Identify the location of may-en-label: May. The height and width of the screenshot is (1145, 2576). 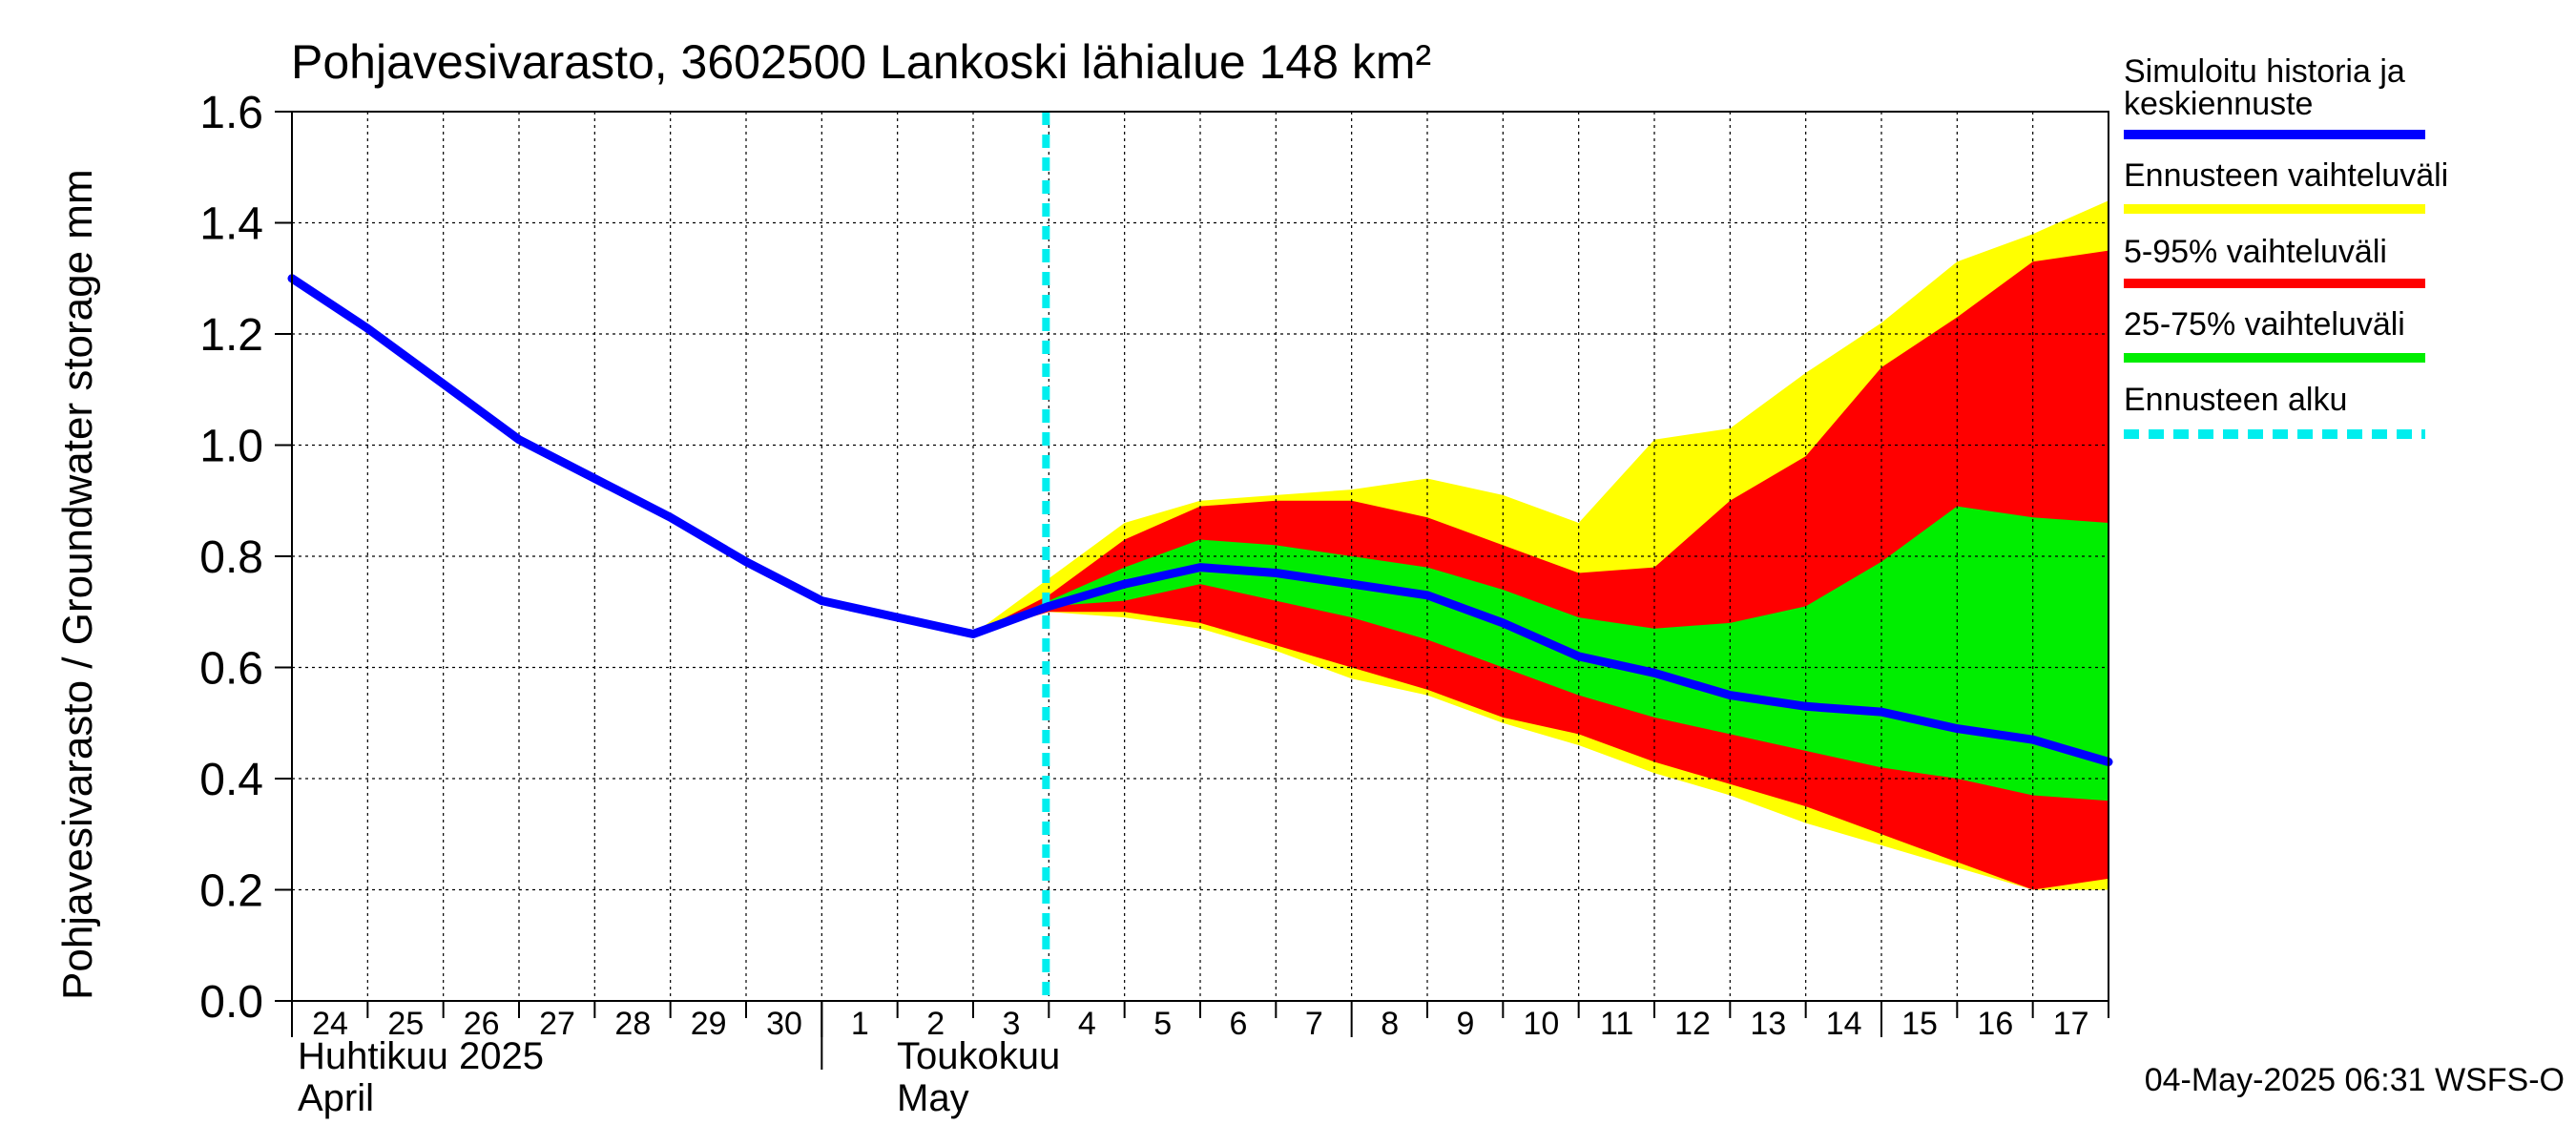
(933, 1098).